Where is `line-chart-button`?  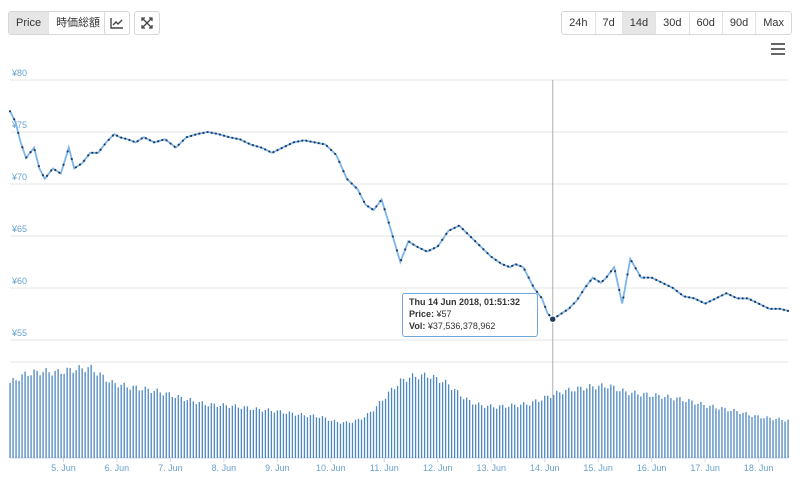 line-chart-button is located at coordinates (117, 23).